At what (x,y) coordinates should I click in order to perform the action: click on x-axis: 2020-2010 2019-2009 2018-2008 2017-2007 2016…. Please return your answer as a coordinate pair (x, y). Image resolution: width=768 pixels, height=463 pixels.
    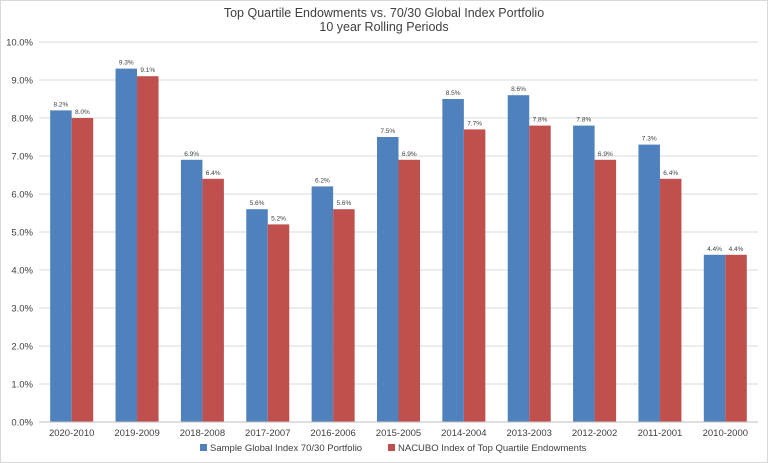
    Looking at the image, I should click on (398, 430).